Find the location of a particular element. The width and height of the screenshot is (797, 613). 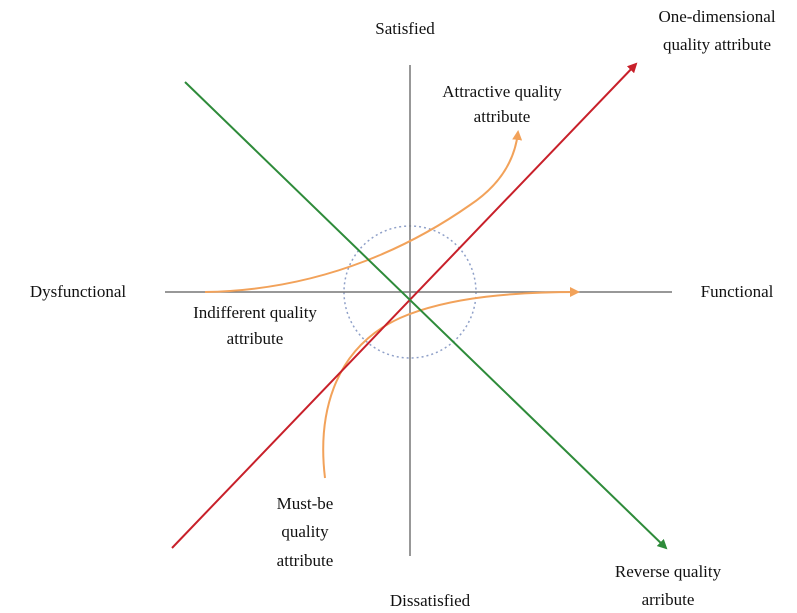

must-be-curve is located at coordinates (451, 383).